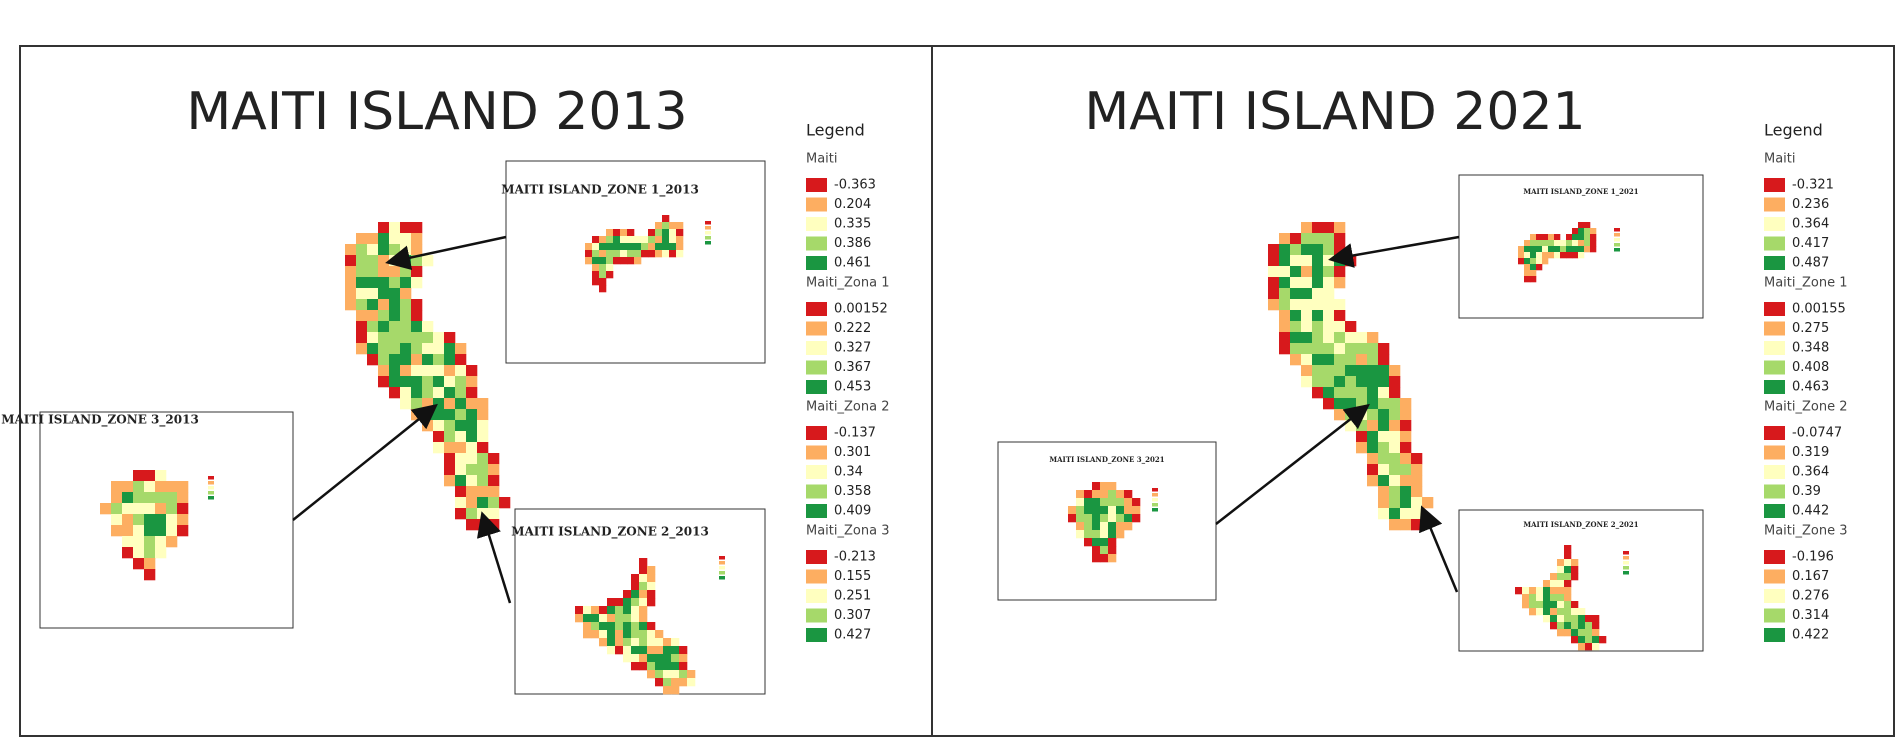  Describe the element at coordinates (852, 328) in the screenshot. I see `legend-value: 0.222` at that location.